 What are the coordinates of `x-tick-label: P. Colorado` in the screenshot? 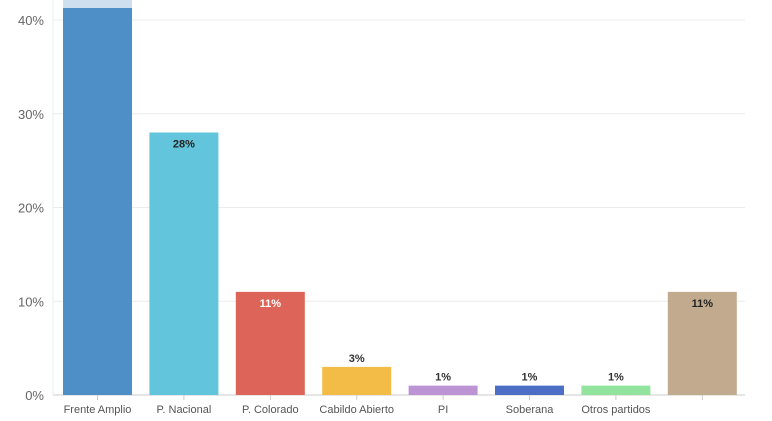 It's located at (270, 410).